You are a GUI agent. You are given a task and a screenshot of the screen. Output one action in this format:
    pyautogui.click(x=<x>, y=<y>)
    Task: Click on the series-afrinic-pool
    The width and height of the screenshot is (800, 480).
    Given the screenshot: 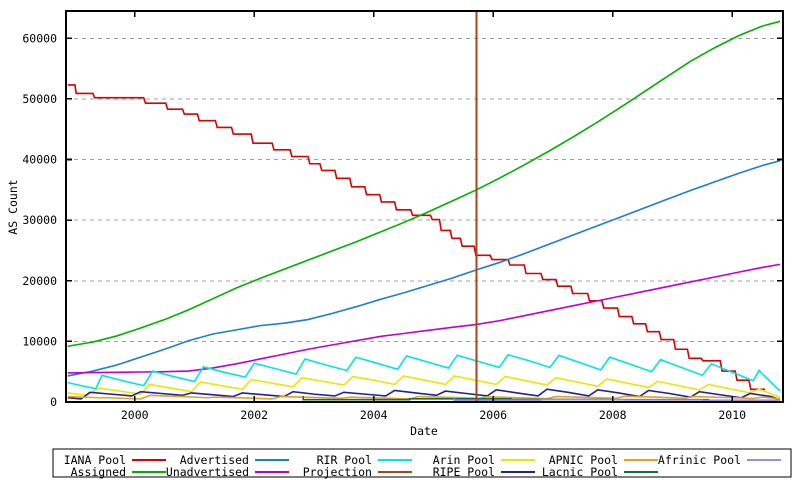 What is the action you would take?
    pyautogui.click(x=617, y=400)
    